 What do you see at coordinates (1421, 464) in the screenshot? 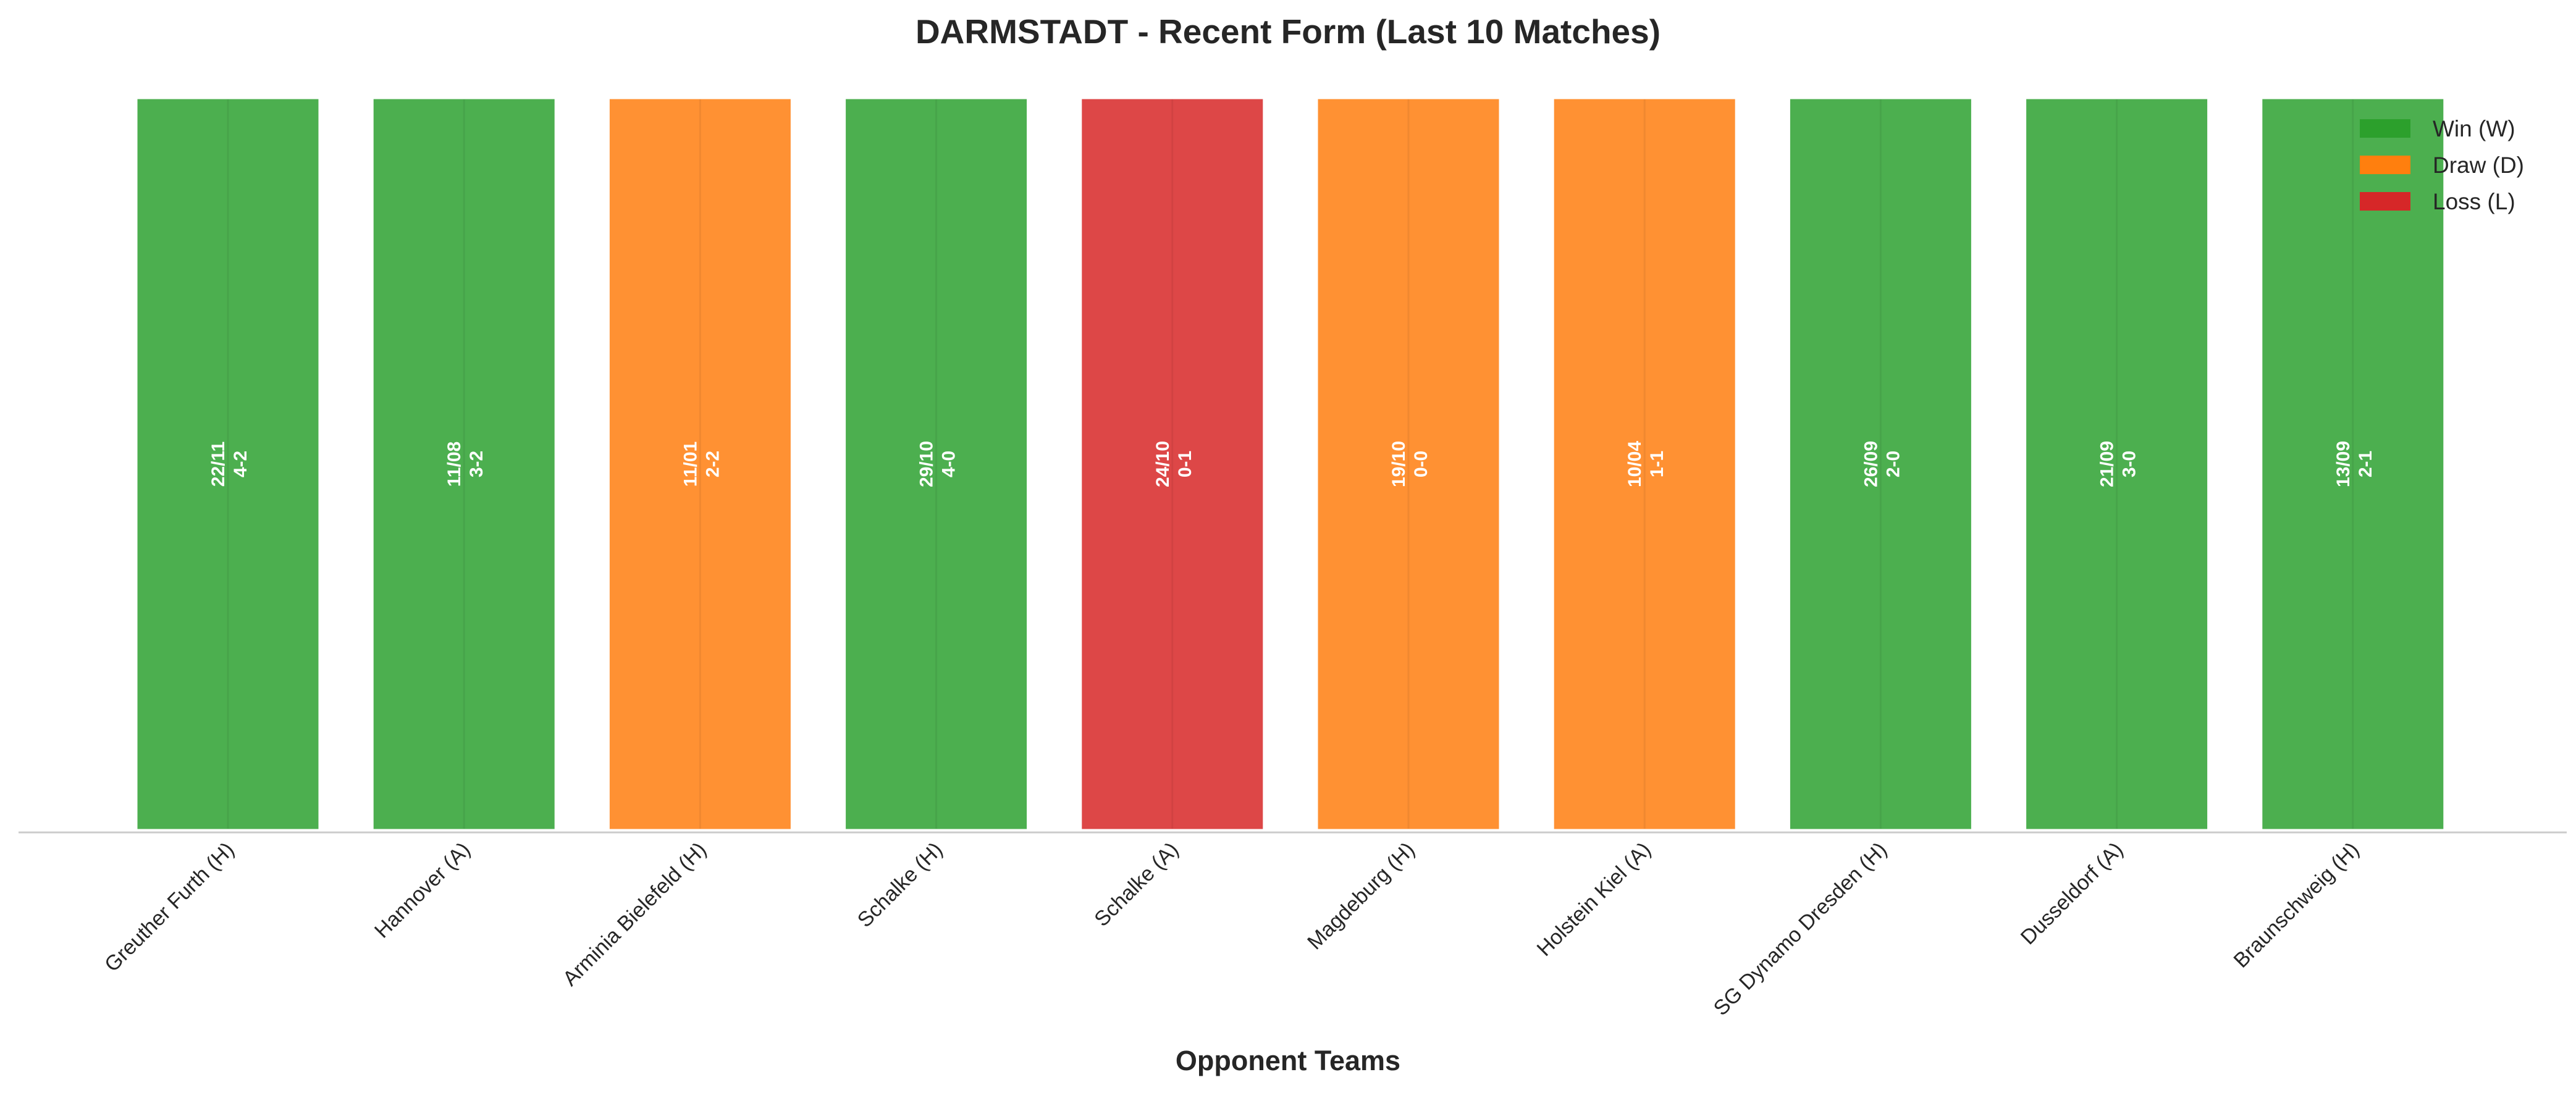
I see `bar-score: 0-0` at bounding box center [1421, 464].